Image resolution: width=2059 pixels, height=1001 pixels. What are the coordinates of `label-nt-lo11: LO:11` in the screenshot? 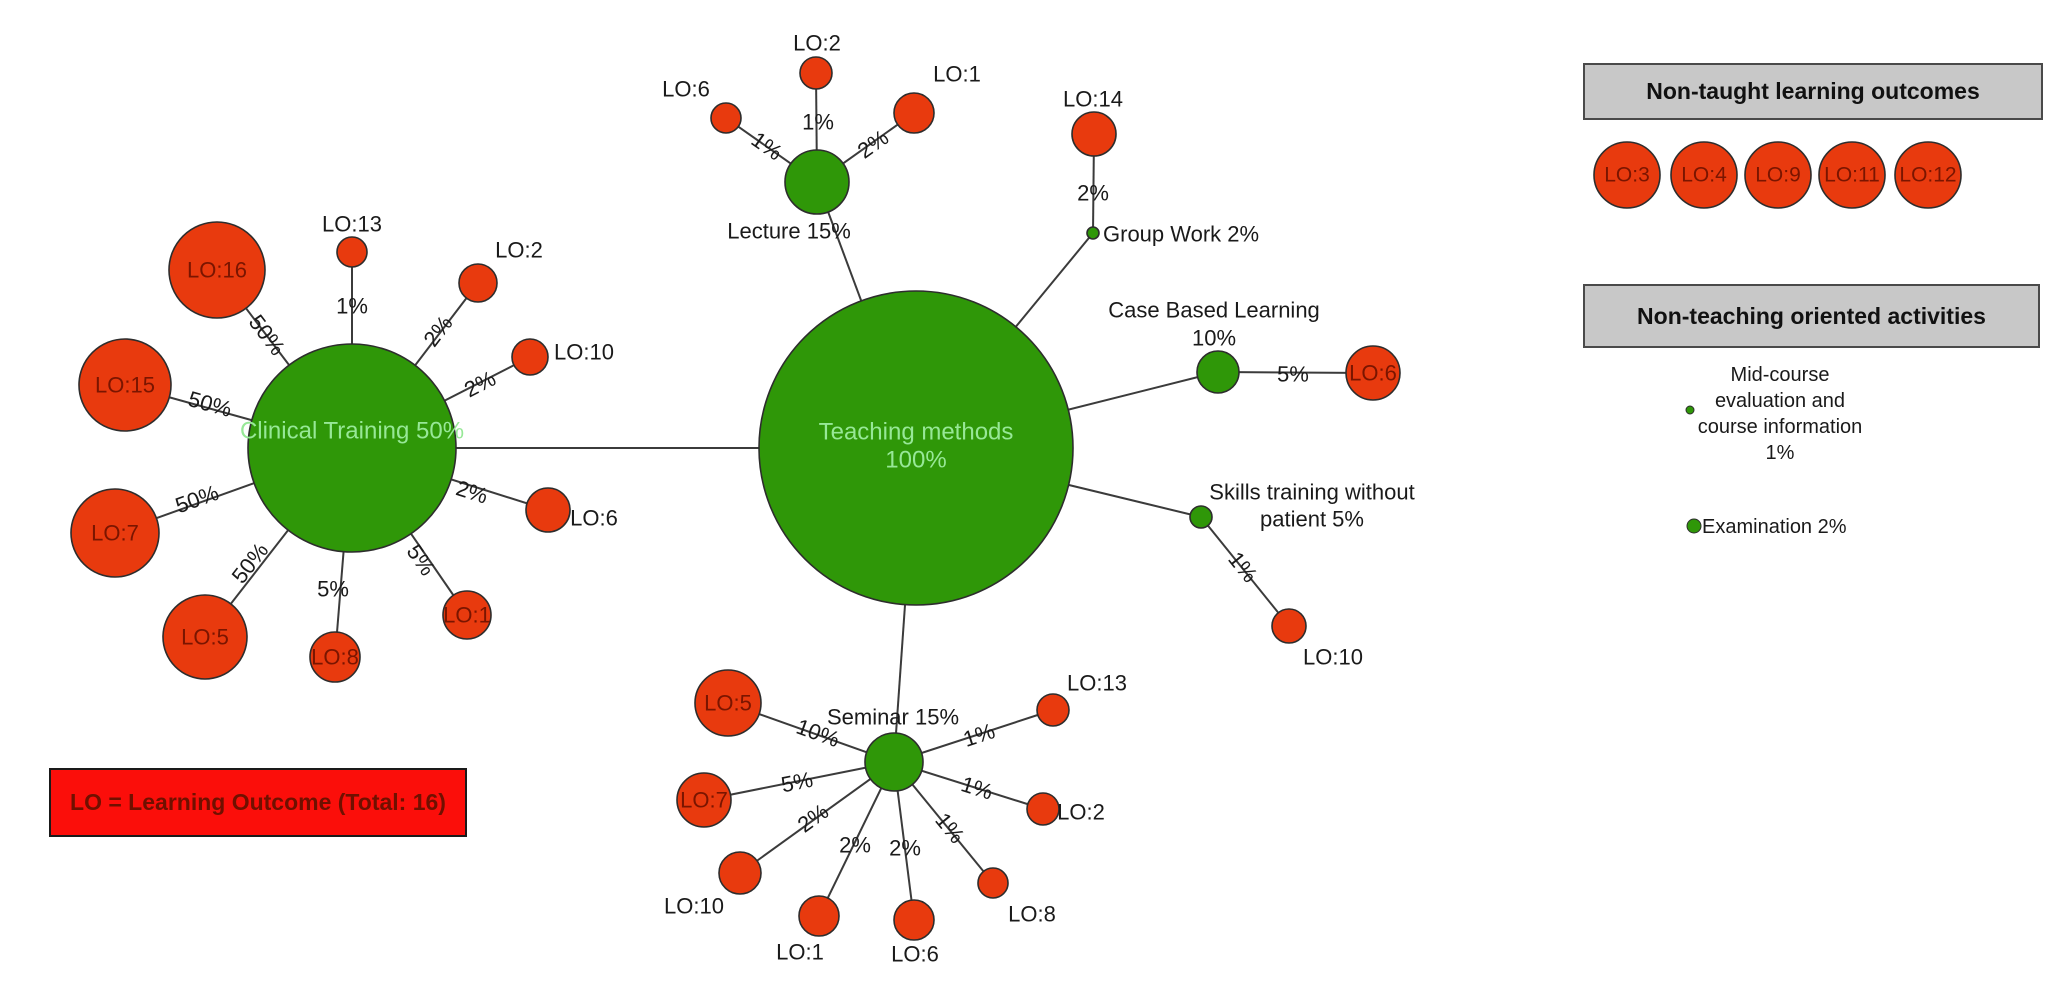 It's located at (1852, 175).